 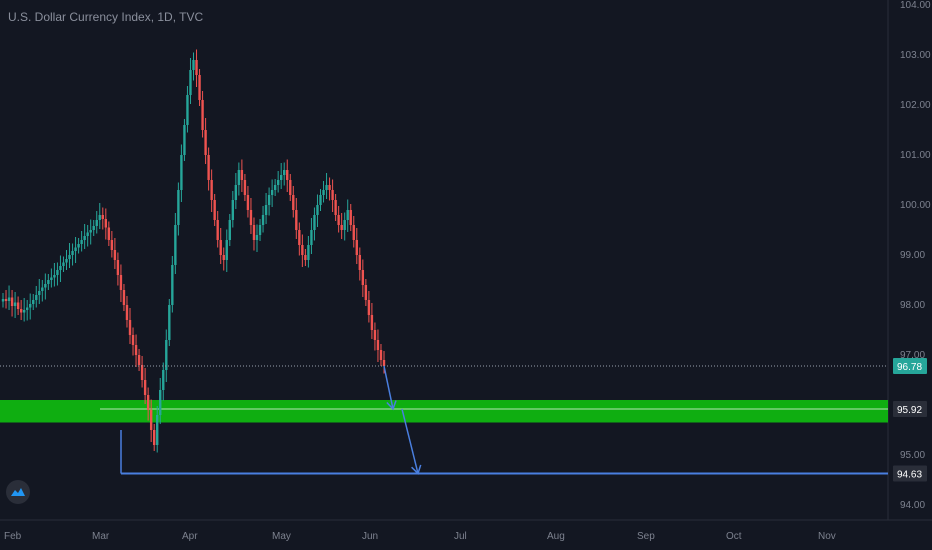 I want to click on price-tag-label: 94.63, so click(x=909, y=475).